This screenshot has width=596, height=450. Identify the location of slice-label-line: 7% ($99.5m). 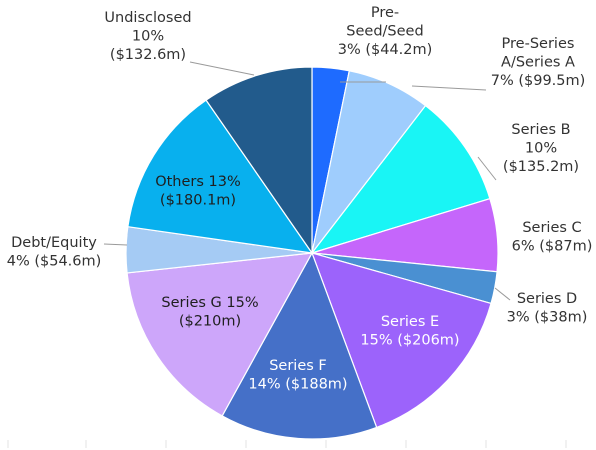
(538, 81).